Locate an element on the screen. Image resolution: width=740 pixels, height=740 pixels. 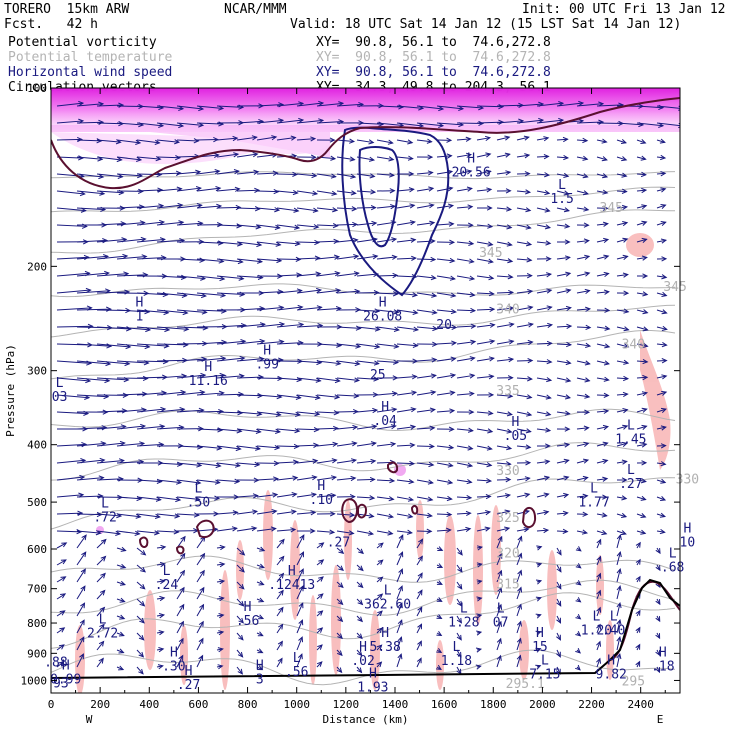
x-tick-label: 600 is located at coordinates (198, 704).